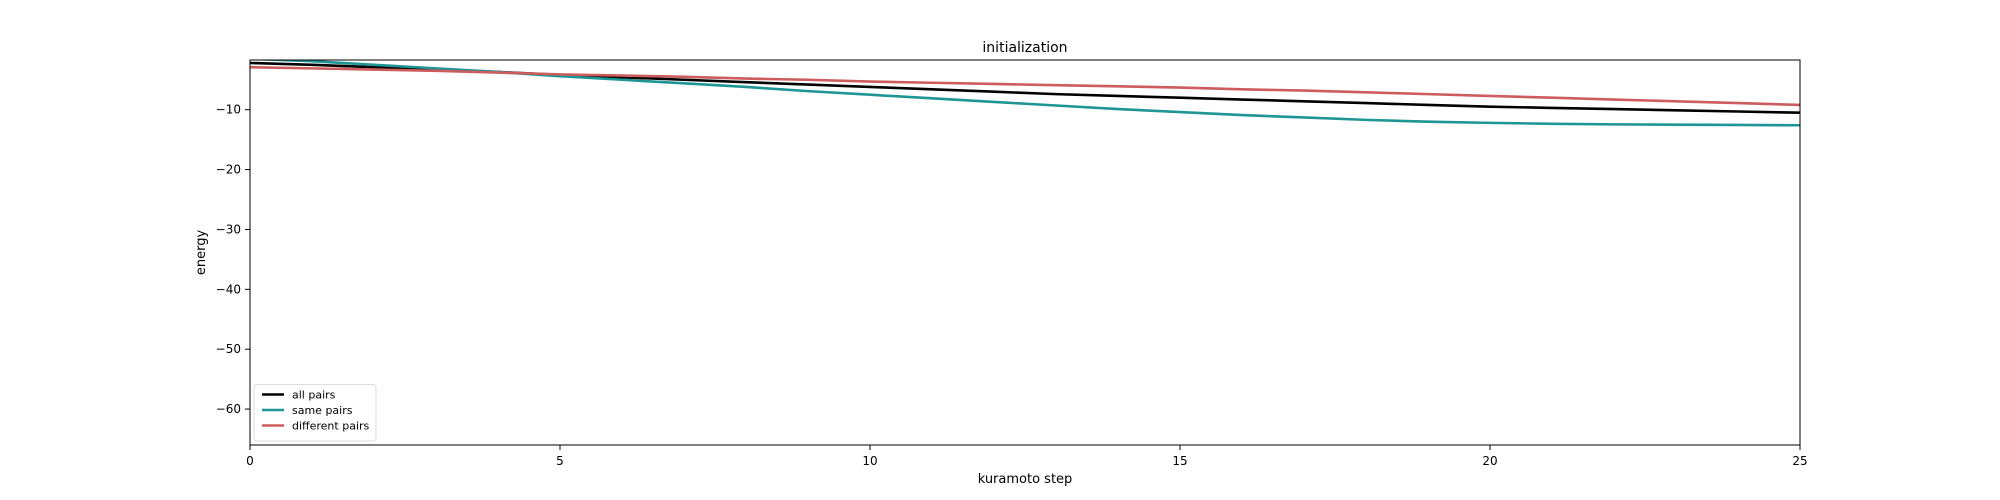 The image size is (2000, 500). Describe the element at coordinates (1799, 461) in the screenshot. I see `x-tick-label: 25` at that location.